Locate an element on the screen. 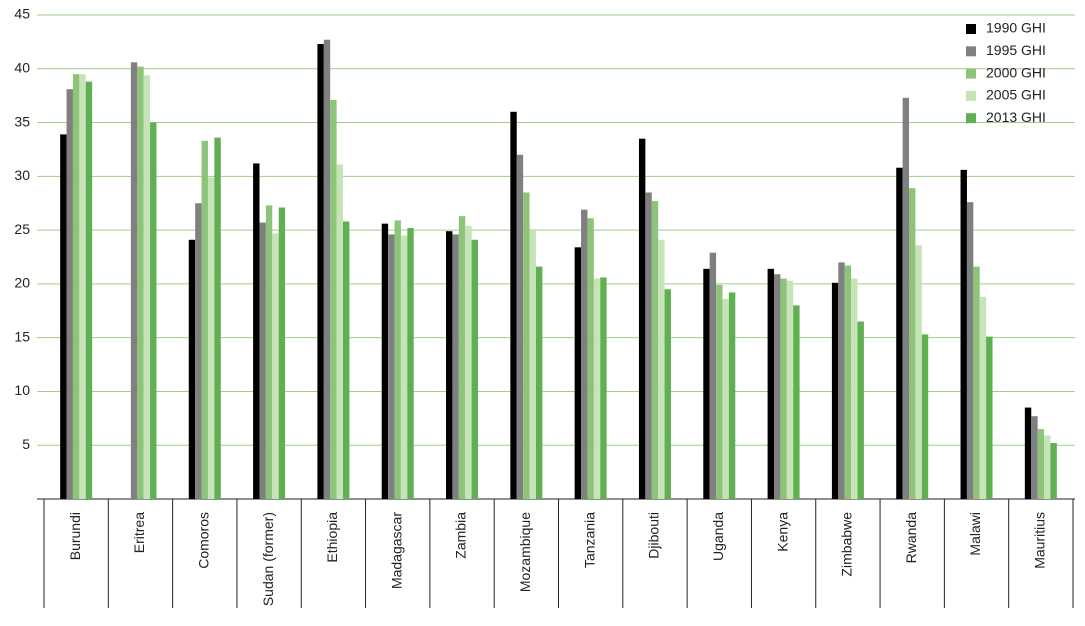  legend-label: 2005 GHI is located at coordinates (1016, 95).